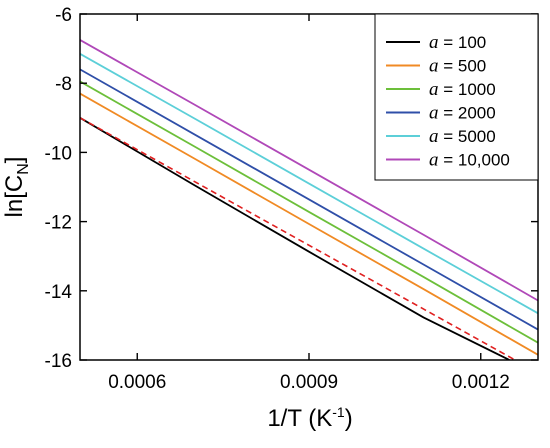 This screenshot has height=448, width=550. I want to click on y-tick-label: -12, so click(58, 223).